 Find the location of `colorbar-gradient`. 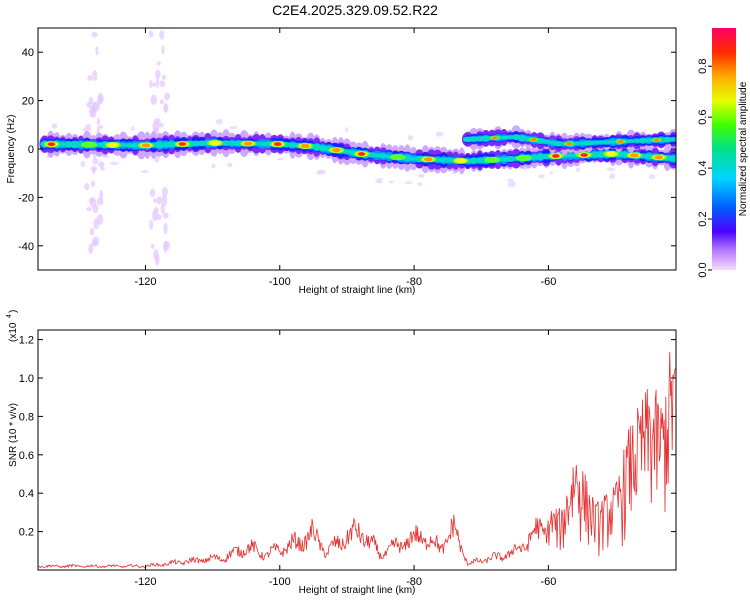

colorbar-gradient is located at coordinates (724, 149).